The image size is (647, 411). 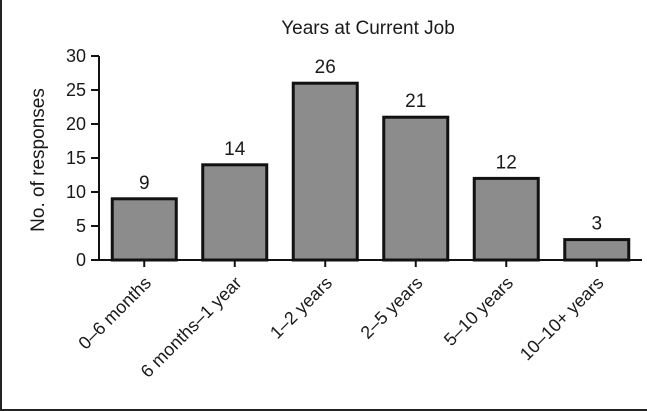 I want to click on bar-value-label: 26, so click(x=325, y=67).